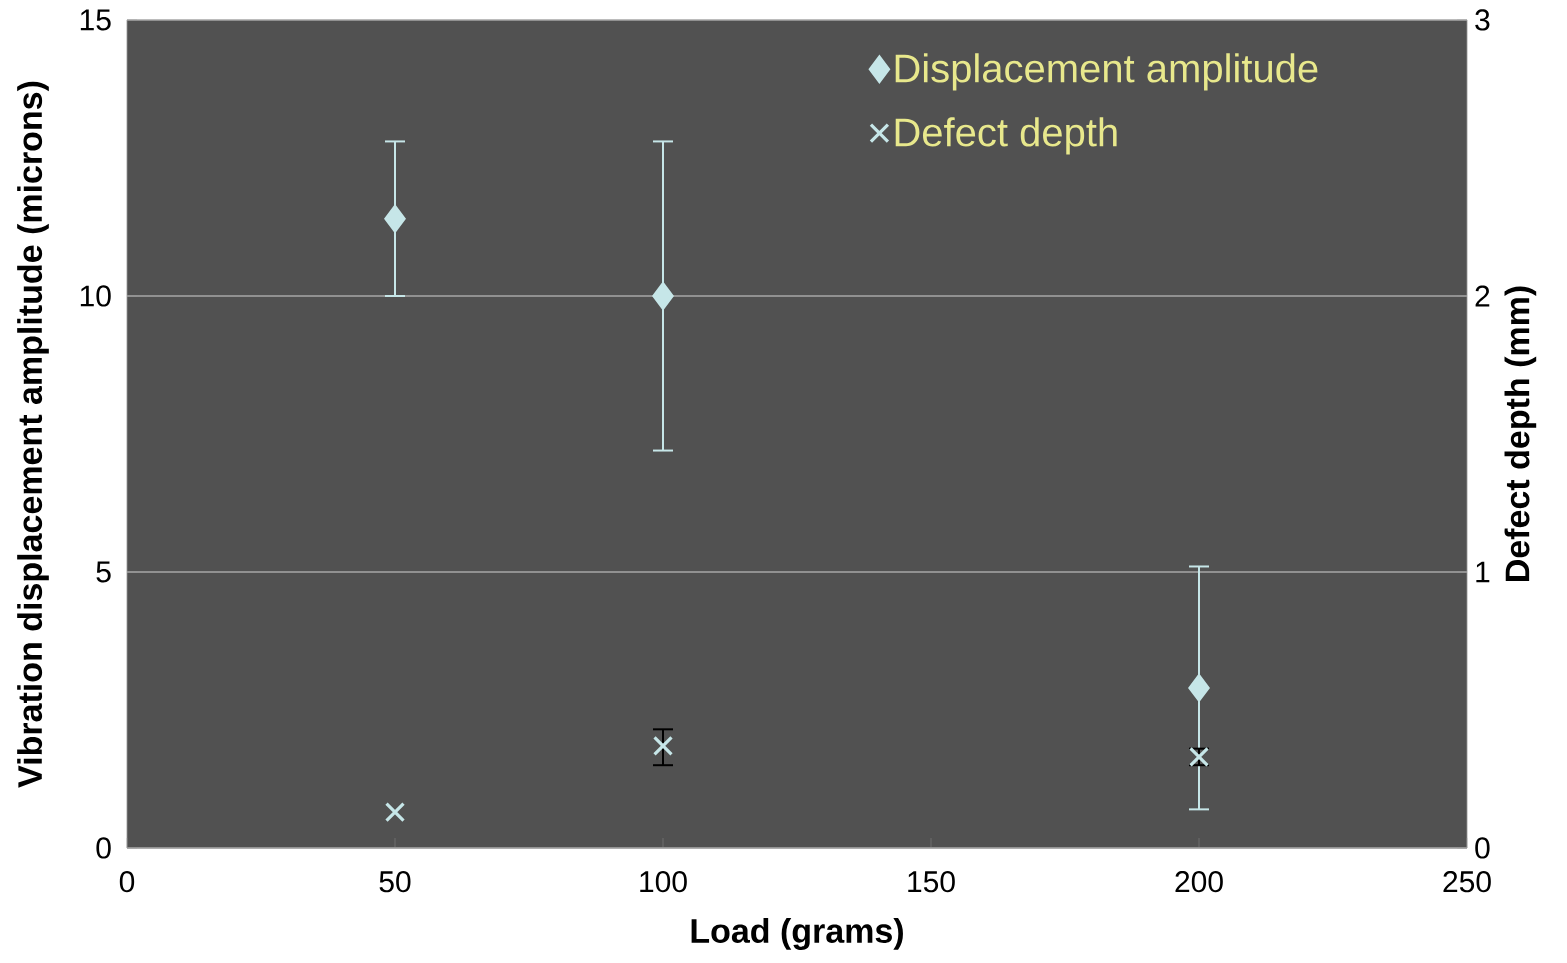  Describe the element at coordinates (1467, 882) in the screenshot. I see `x-tick-label: 250` at that location.